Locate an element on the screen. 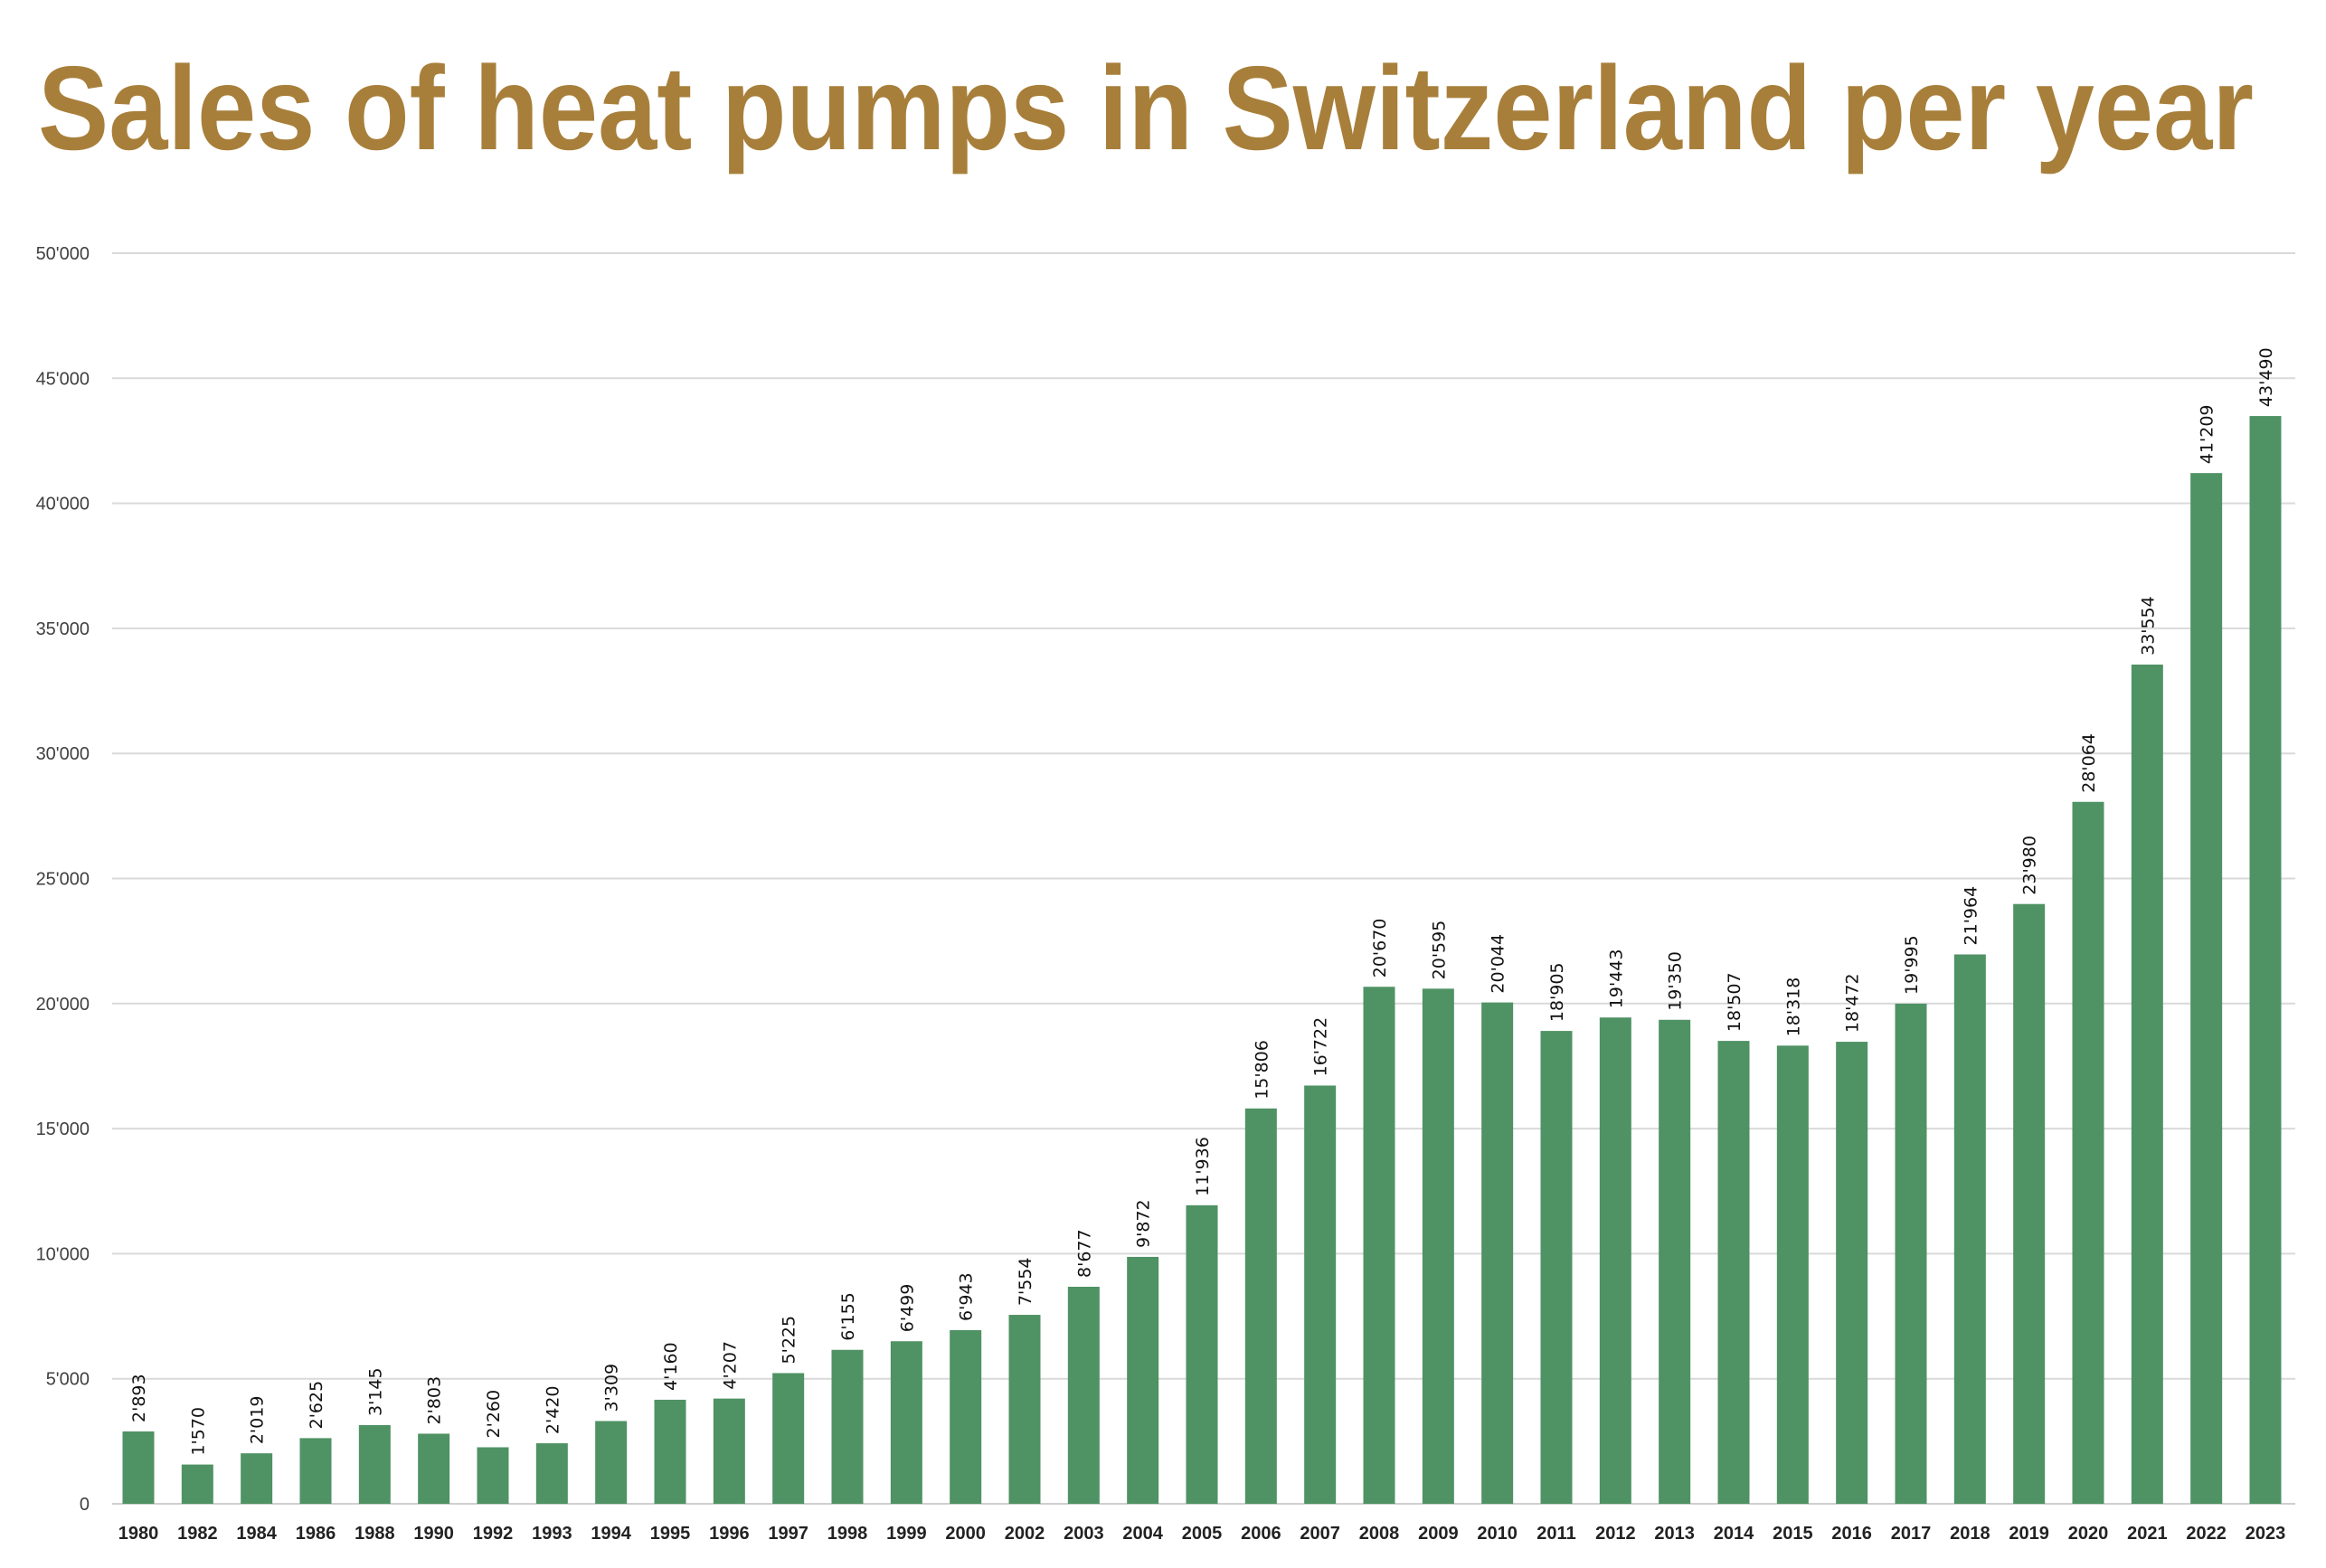 The height and width of the screenshot is (1568, 2326). x-tick-label: 2021 is located at coordinates (2147, 1534).